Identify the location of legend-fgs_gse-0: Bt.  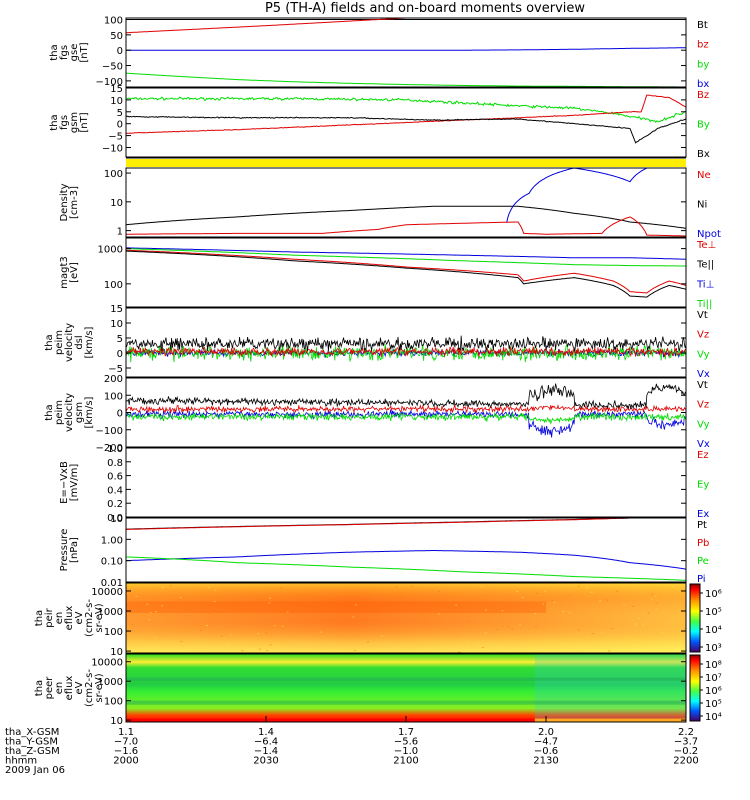
(702, 25).